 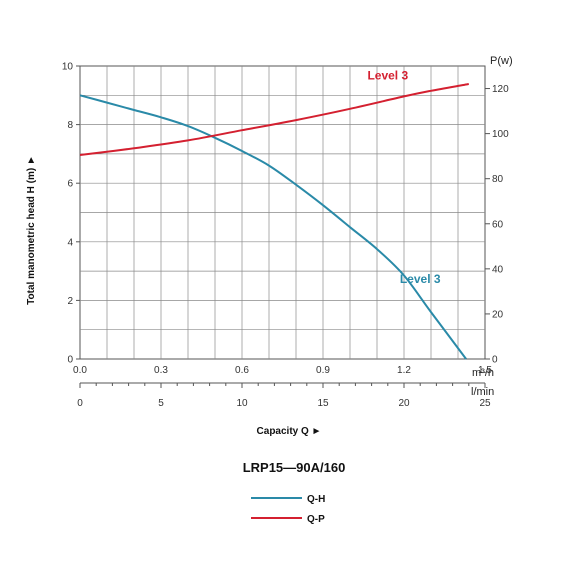 I want to click on x-tick-label: 0.6, so click(x=242, y=370).